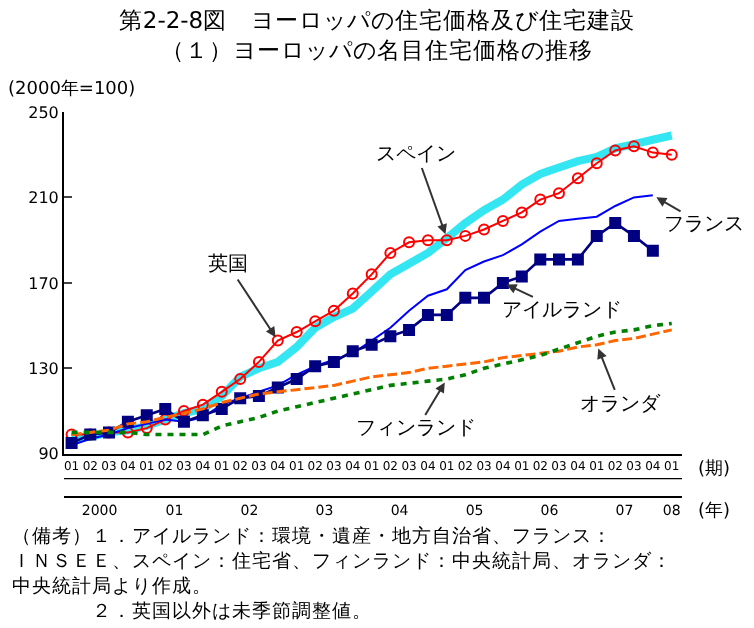 This screenshot has height=628, width=754. Describe the element at coordinates (43, 198) in the screenshot. I see `y-tick-label: 210` at that location.